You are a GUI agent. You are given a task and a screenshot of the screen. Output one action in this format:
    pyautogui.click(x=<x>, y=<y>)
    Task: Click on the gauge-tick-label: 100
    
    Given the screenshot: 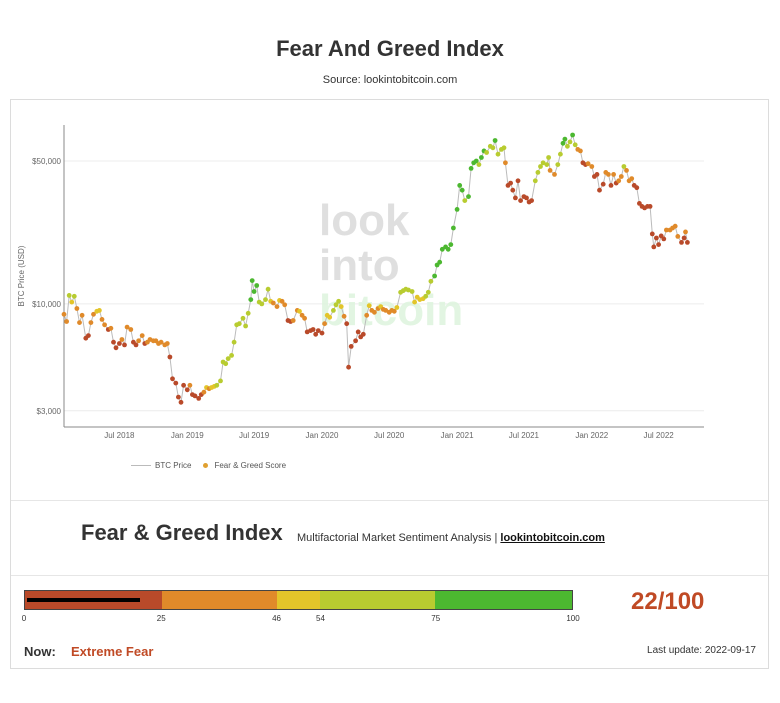 What is the action you would take?
    pyautogui.click(x=573, y=618)
    